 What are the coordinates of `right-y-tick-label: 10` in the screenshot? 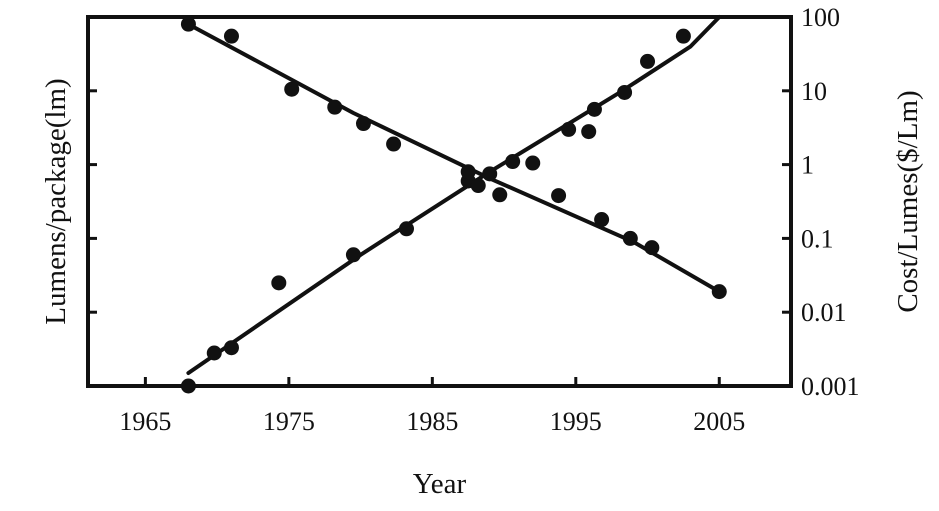 It's located at (814, 91).